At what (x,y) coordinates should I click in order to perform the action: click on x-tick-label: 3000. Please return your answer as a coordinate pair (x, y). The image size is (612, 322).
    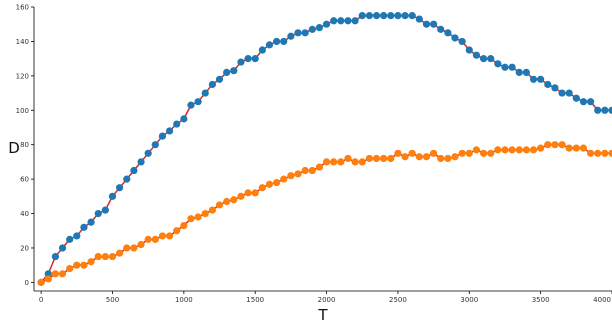
    Looking at the image, I should click on (469, 300).